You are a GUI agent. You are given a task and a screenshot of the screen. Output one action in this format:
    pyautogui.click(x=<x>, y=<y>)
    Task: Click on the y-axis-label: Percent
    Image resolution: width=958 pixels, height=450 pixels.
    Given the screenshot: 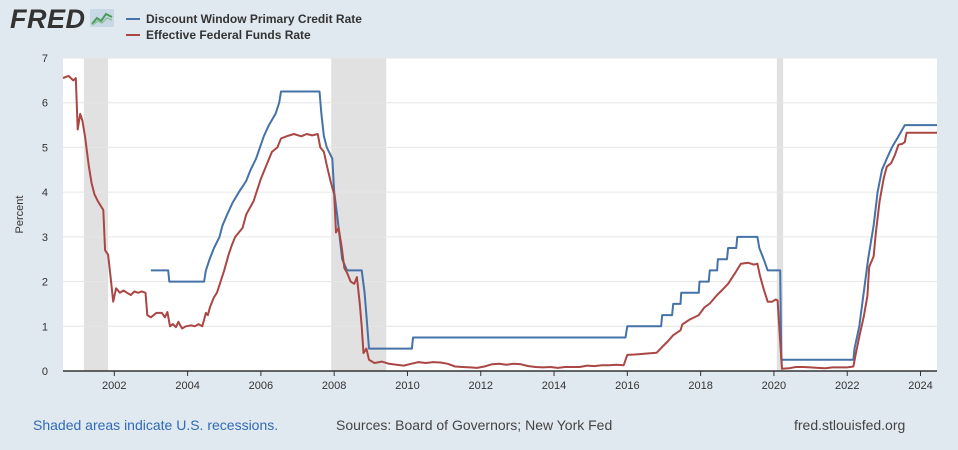 What is the action you would take?
    pyautogui.click(x=20, y=215)
    